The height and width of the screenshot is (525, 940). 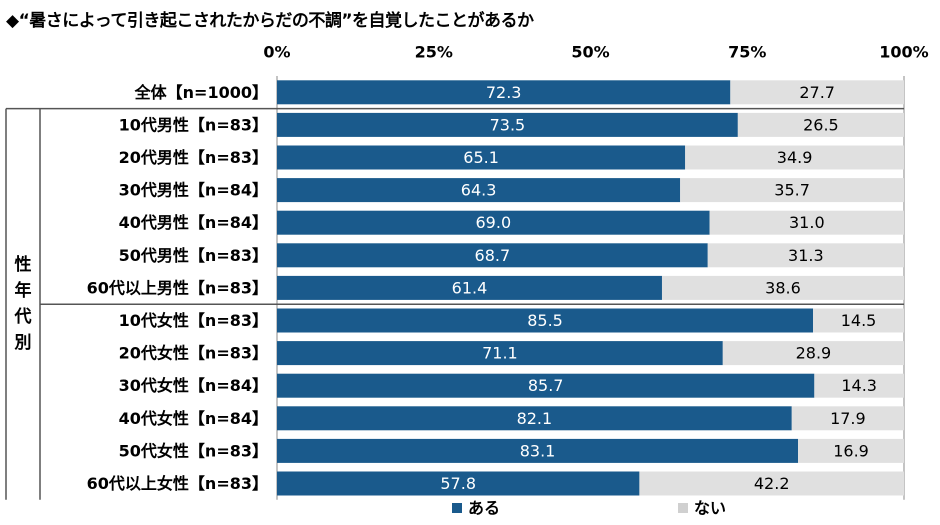 I want to click on data-label-aru: 71.1, so click(x=500, y=353).